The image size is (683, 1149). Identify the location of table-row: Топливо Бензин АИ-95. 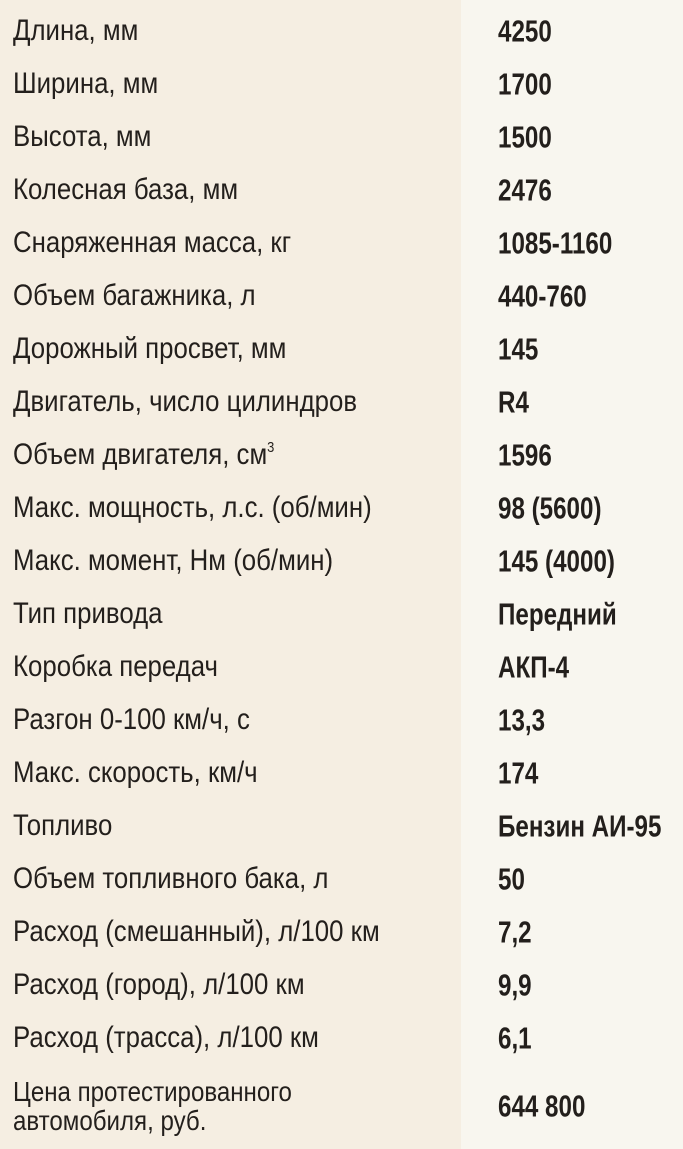
(341, 825).